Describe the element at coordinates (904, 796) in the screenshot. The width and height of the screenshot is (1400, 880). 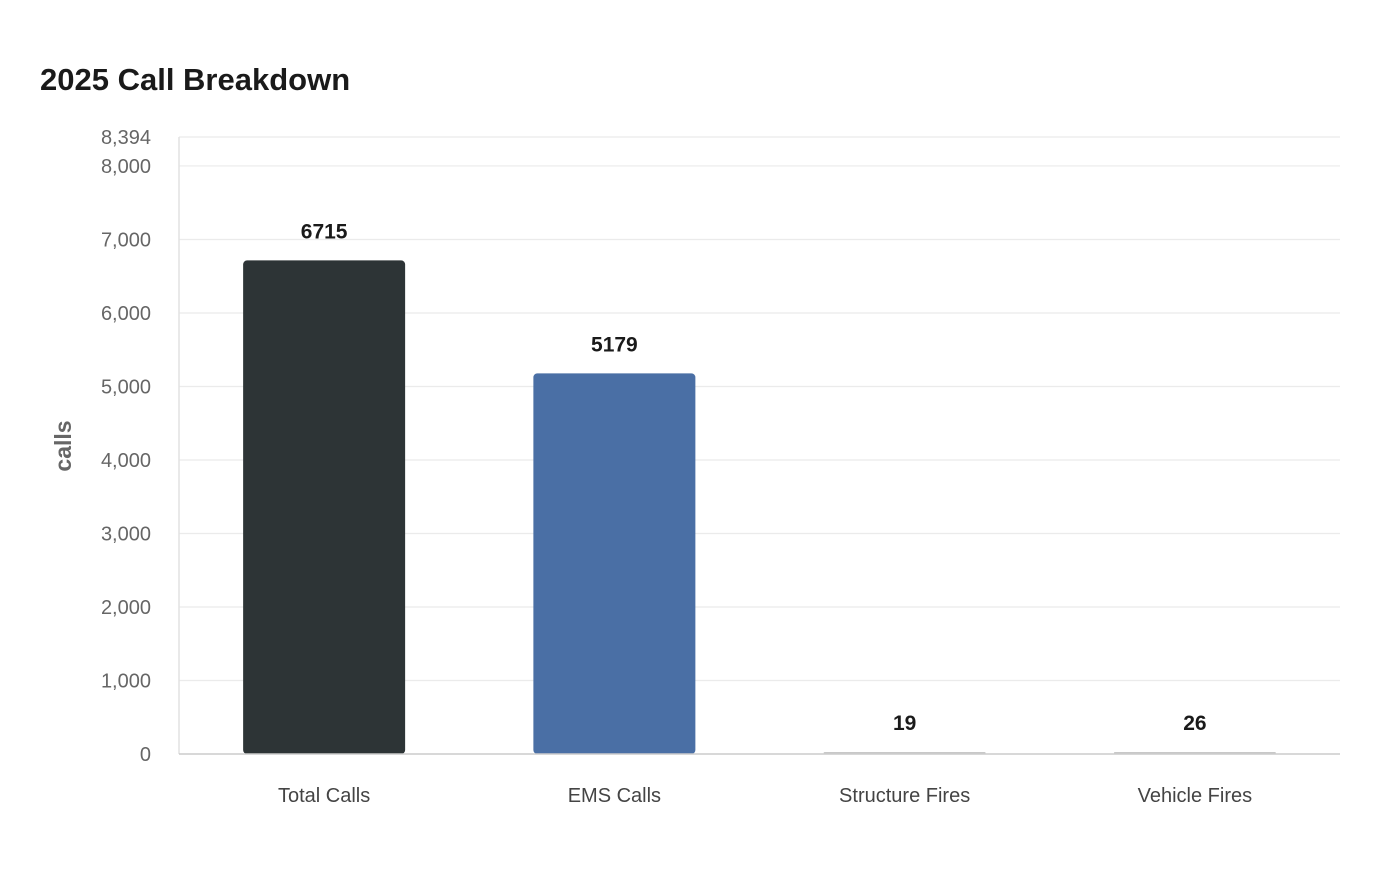
I see `category-label: Structure Fires` at that location.